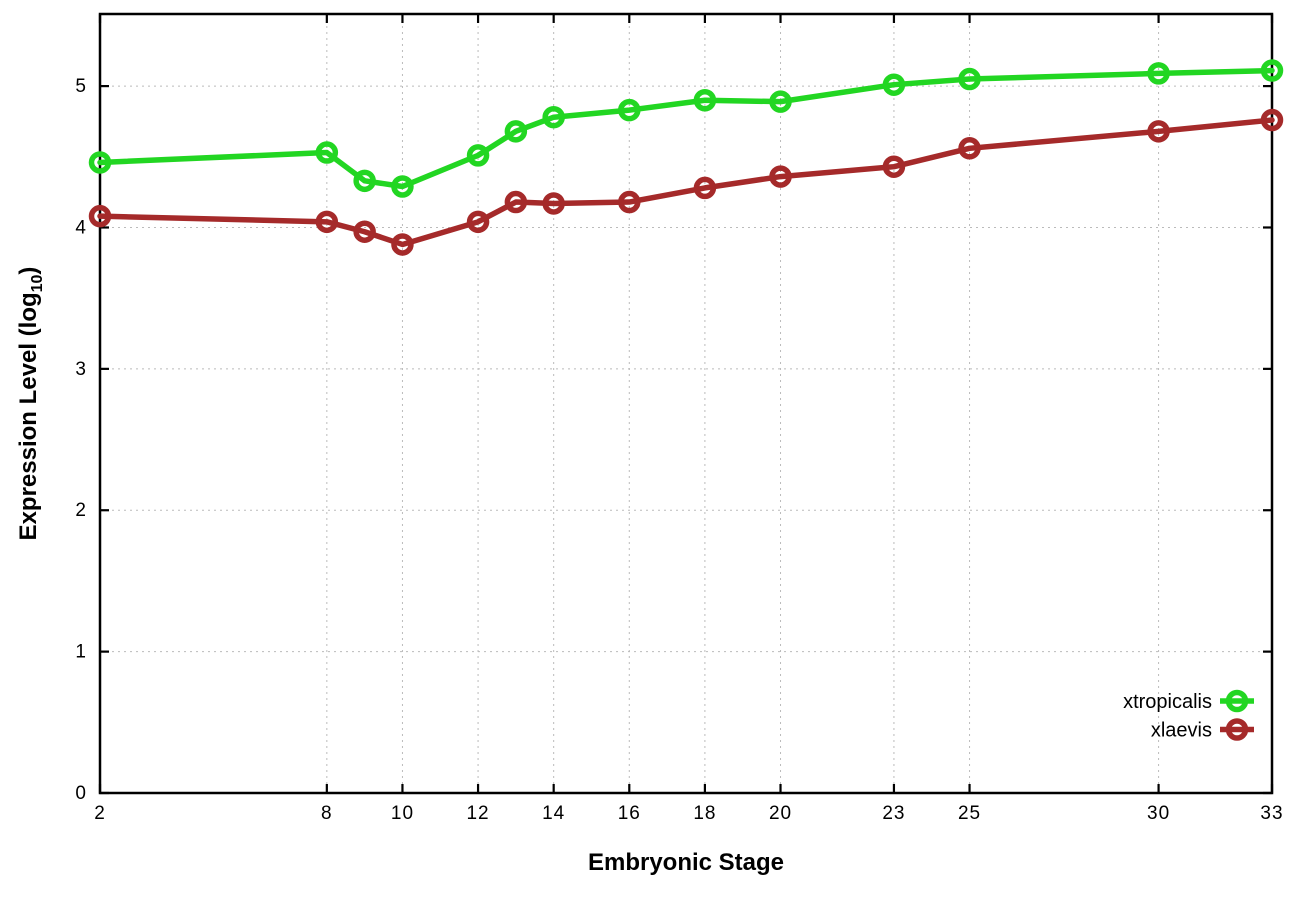 The height and width of the screenshot is (907, 1296). Describe the element at coordinates (553, 813) in the screenshot. I see `x-tick-label: 14` at that location.